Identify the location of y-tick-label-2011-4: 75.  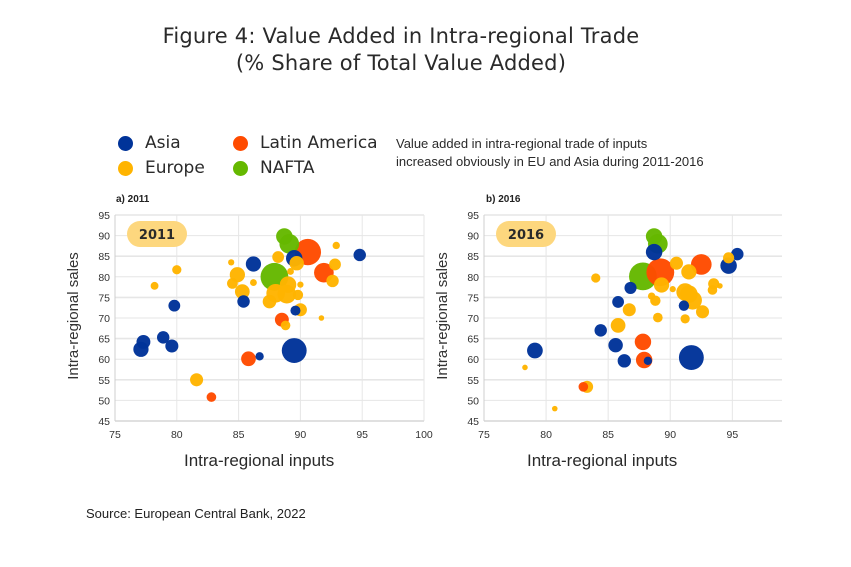
(104, 298).